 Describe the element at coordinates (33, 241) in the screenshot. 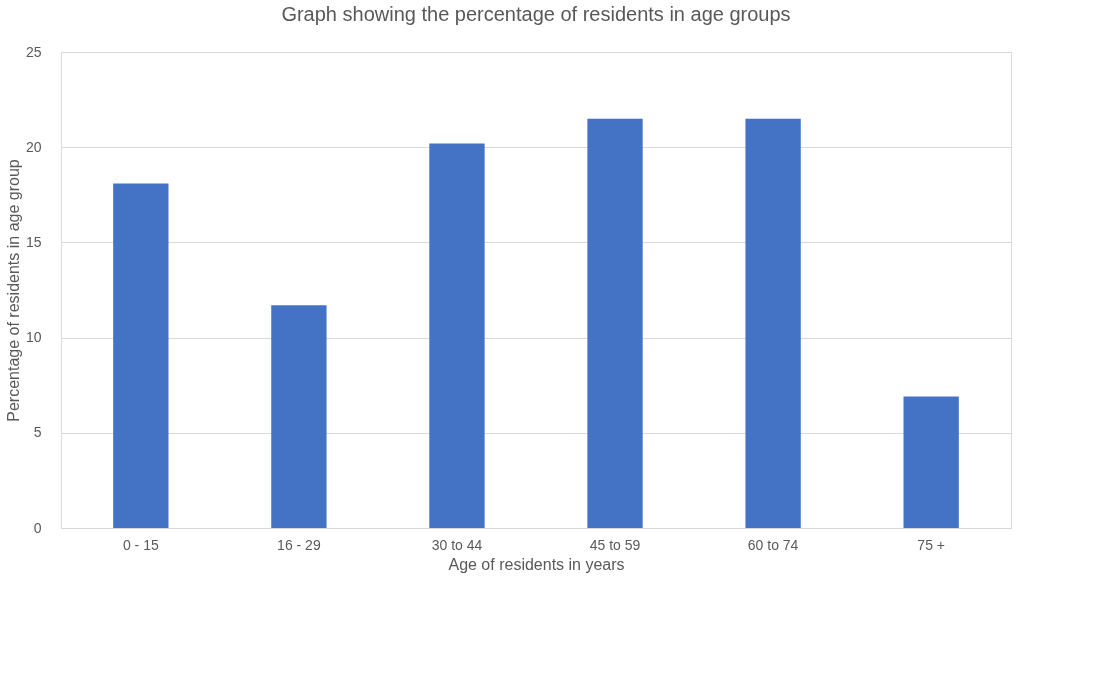

I see `y-tick-label: 15` at that location.